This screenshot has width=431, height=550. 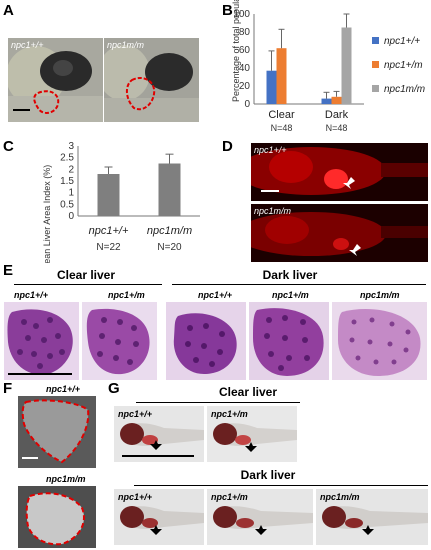 What do you see at coordinates (227, 146) in the screenshot?
I see `panel-label-d: D` at bounding box center [227, 146].